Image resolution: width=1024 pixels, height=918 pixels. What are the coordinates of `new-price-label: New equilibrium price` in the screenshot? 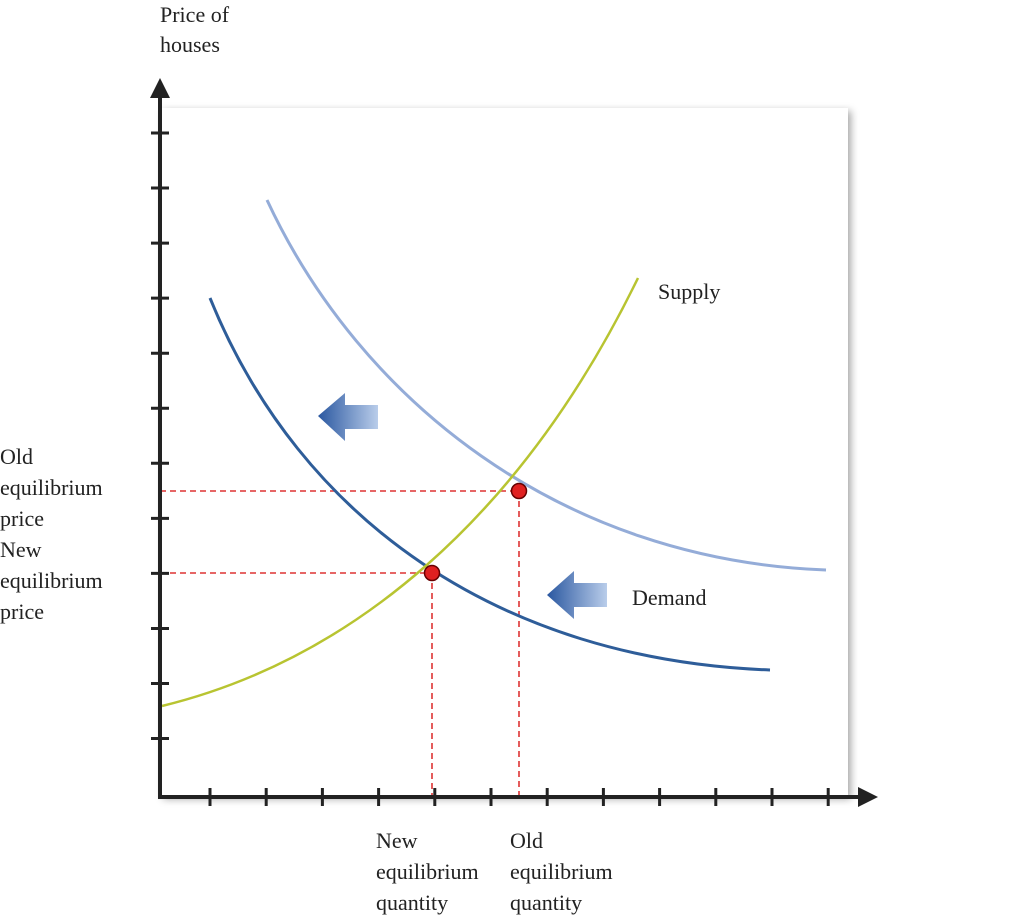 It's located at (51, 580).